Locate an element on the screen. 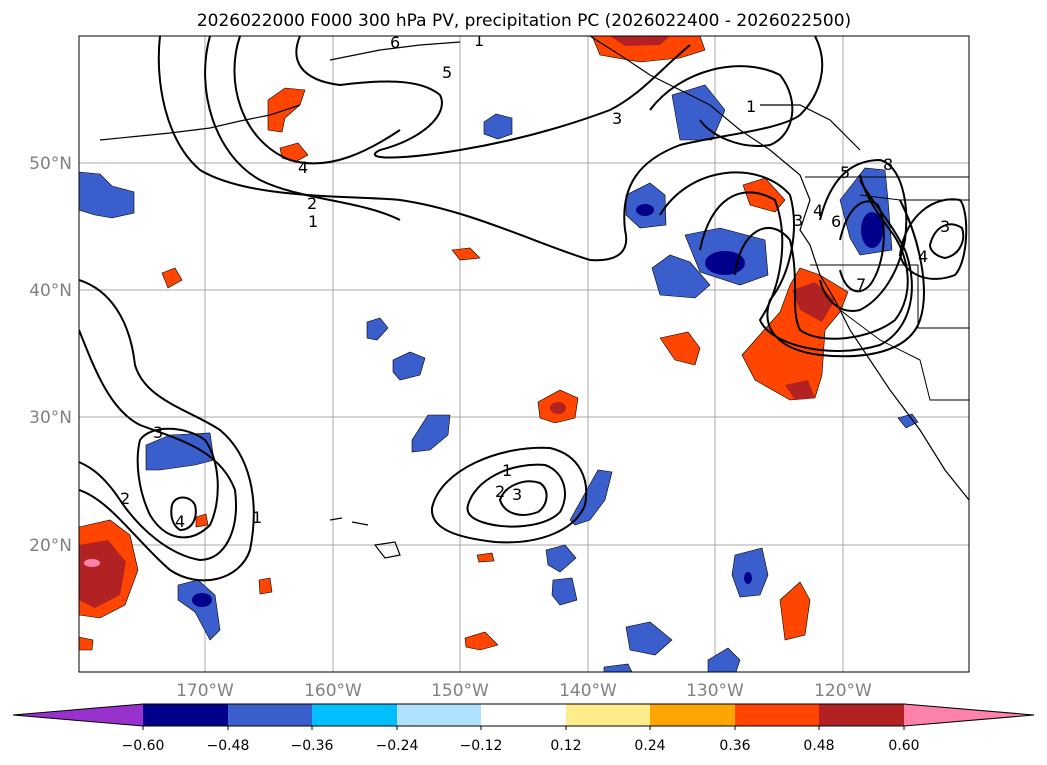  pv-contour-3-central is located at coordinates (523, 498).